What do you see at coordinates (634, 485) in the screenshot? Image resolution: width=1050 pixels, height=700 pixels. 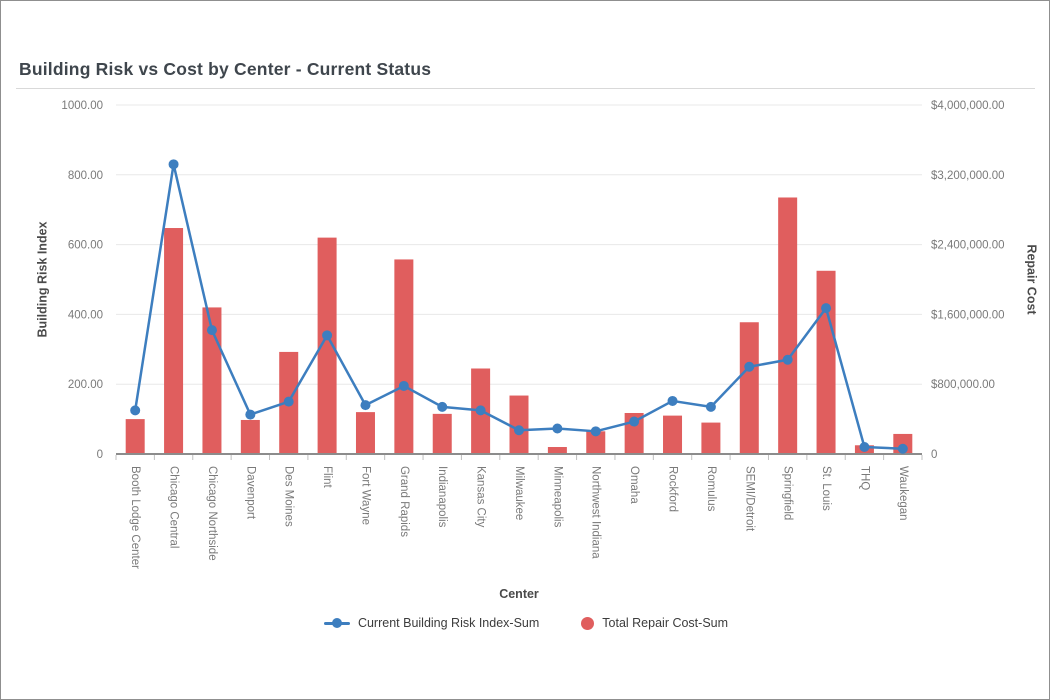 I see `x-axis-category-label: Omaha` at bounding box center [634, 485].